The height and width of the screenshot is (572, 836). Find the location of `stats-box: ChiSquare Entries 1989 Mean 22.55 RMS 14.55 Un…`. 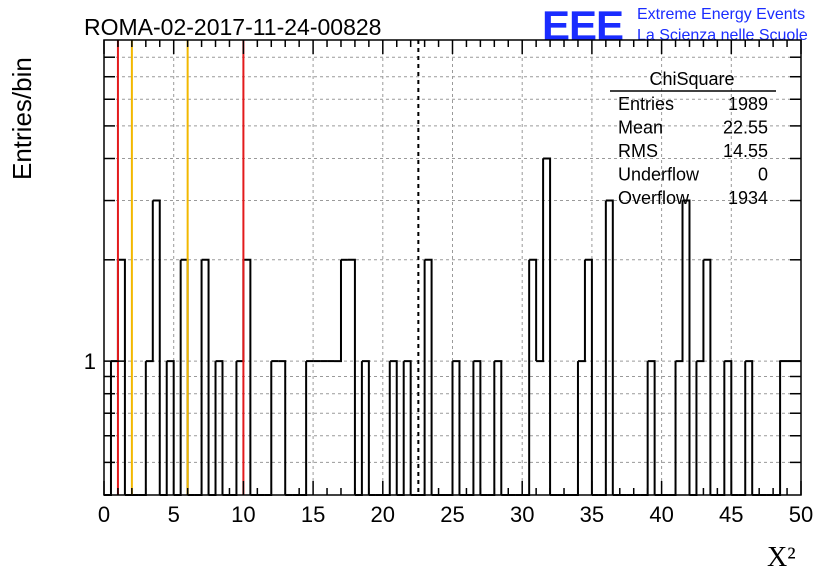

stats-box: ChiSquare Entries 1989 Mean 22.55 RMS 14.55 Un… is located at coordinates (693, 138).